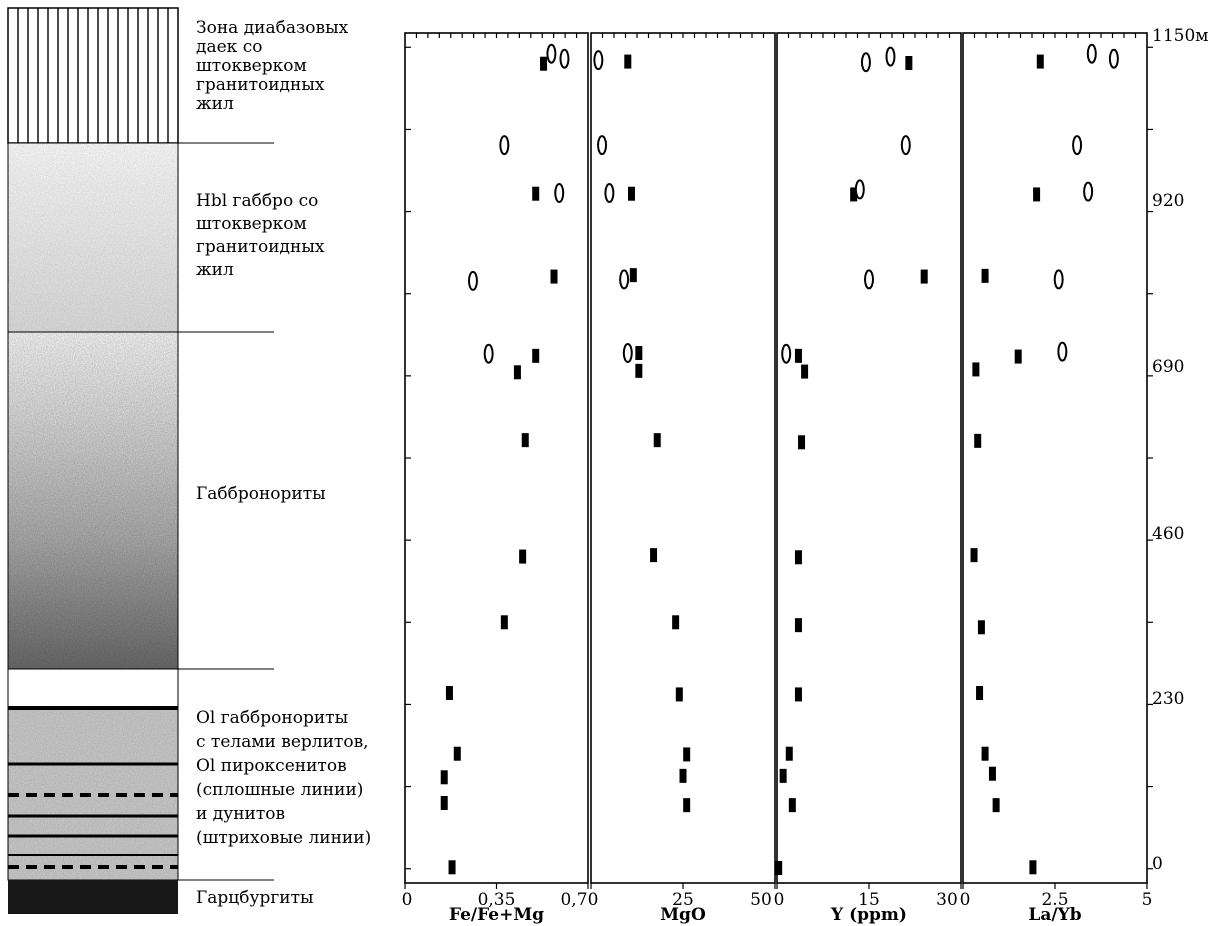 The height and width of the screenshot is (926, 1227). What do you see at coordinates (1168, 201) in the screenshot?
I see `depth-label: 920` at bounding box center [1168, 201].